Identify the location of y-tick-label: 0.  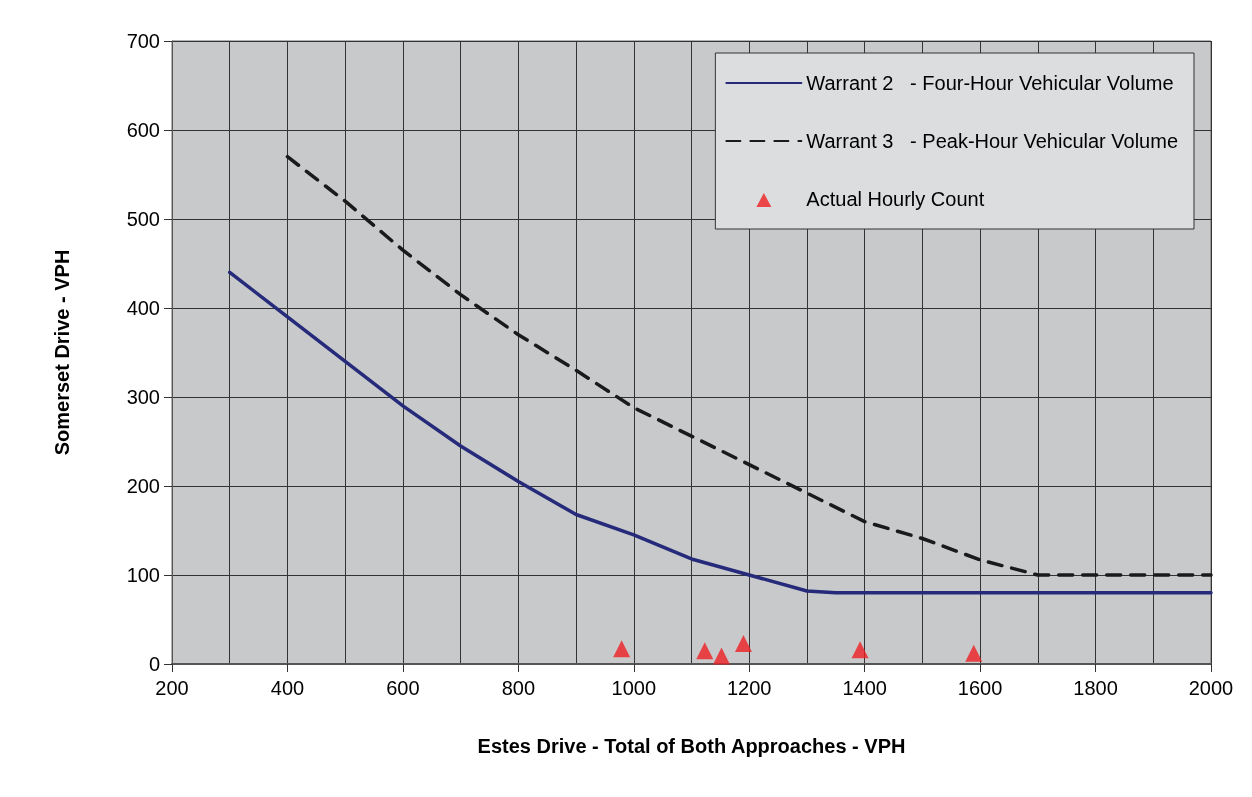
(154, 664).